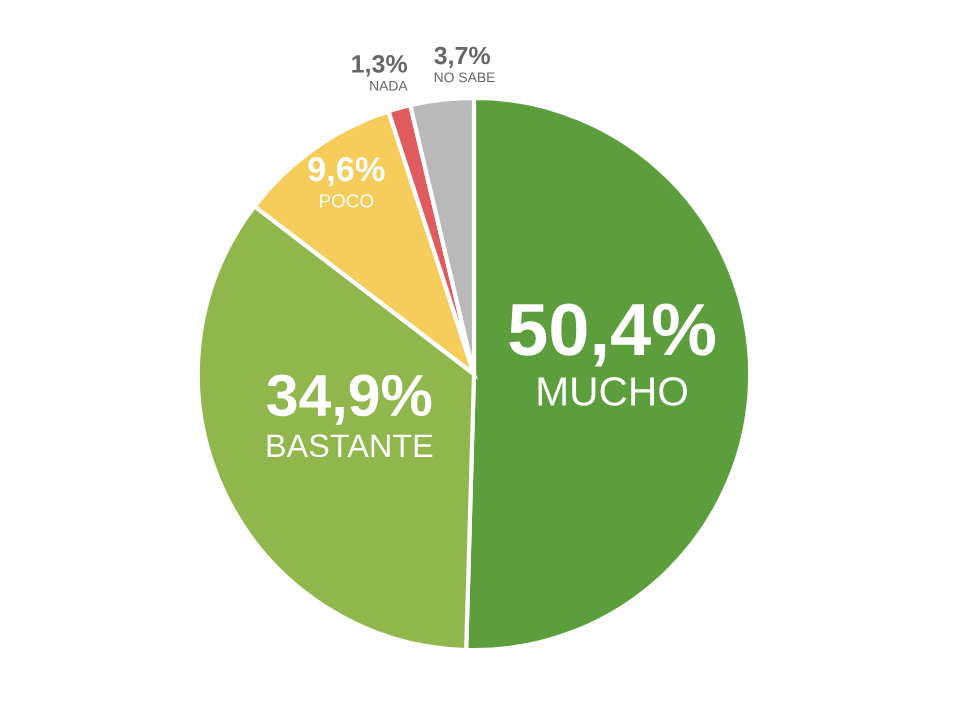 The image size is (976, 704). Describe the element at coordinates (350, 446) in the screenshot. I see `slice-label: BASTANTE` at that location.